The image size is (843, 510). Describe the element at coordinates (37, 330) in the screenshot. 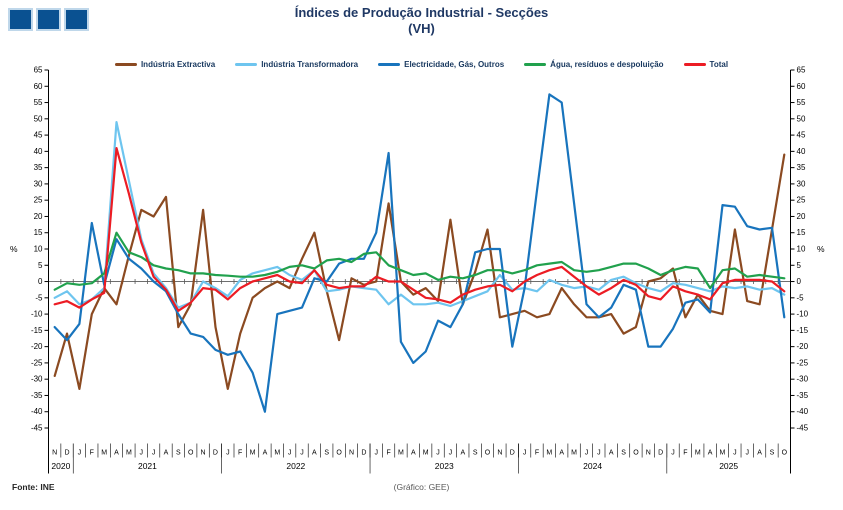

I see `y-tick-label-left: -15` at that location.